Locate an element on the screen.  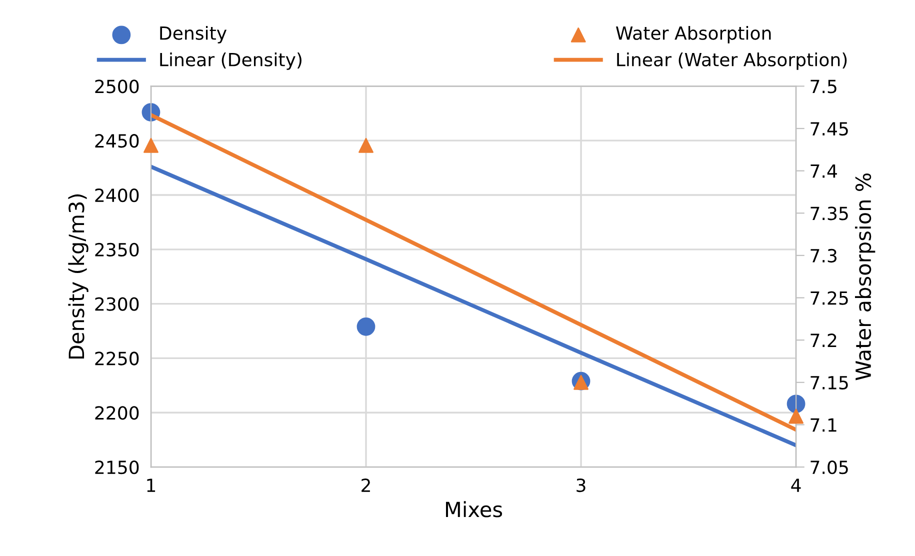
y-tick-label: 2200 is located at coordinates (117, 413).